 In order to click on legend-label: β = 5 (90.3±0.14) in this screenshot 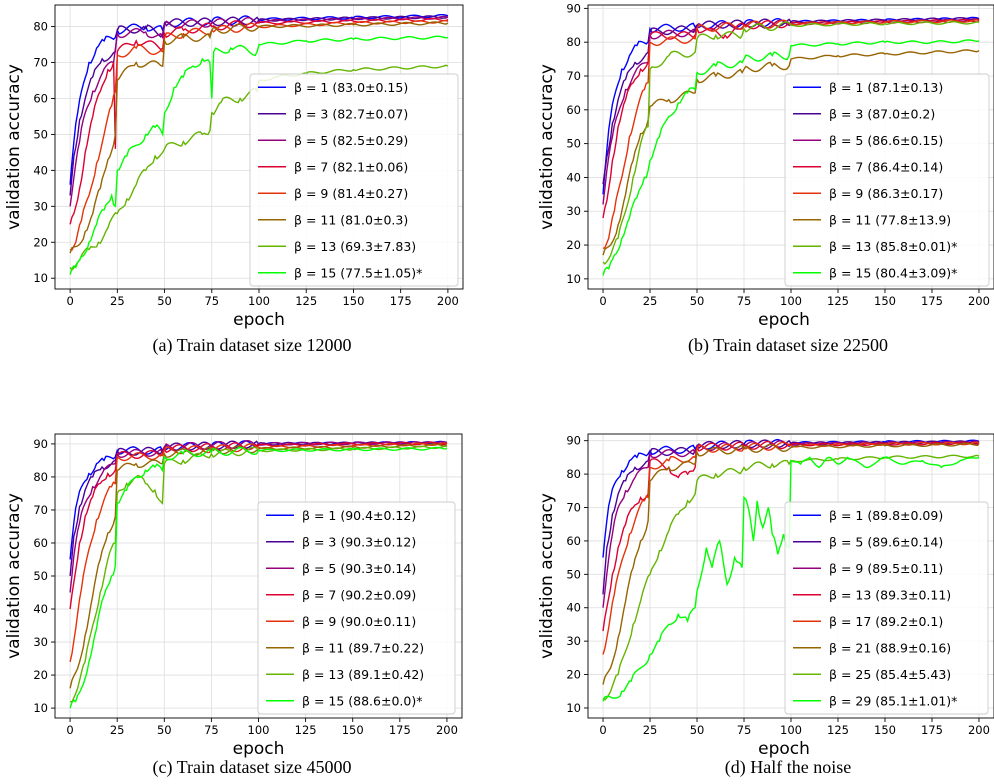, I will do `click(359, 568)`.